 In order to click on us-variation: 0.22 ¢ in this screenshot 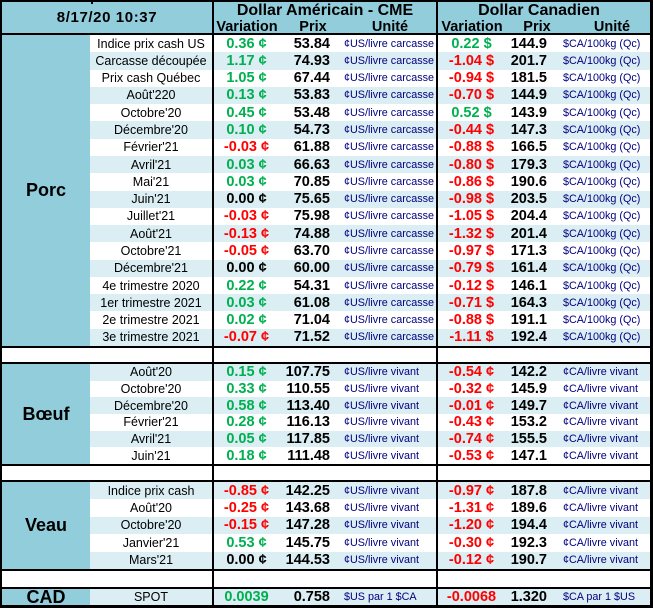, I will do `click(246, 285)`.